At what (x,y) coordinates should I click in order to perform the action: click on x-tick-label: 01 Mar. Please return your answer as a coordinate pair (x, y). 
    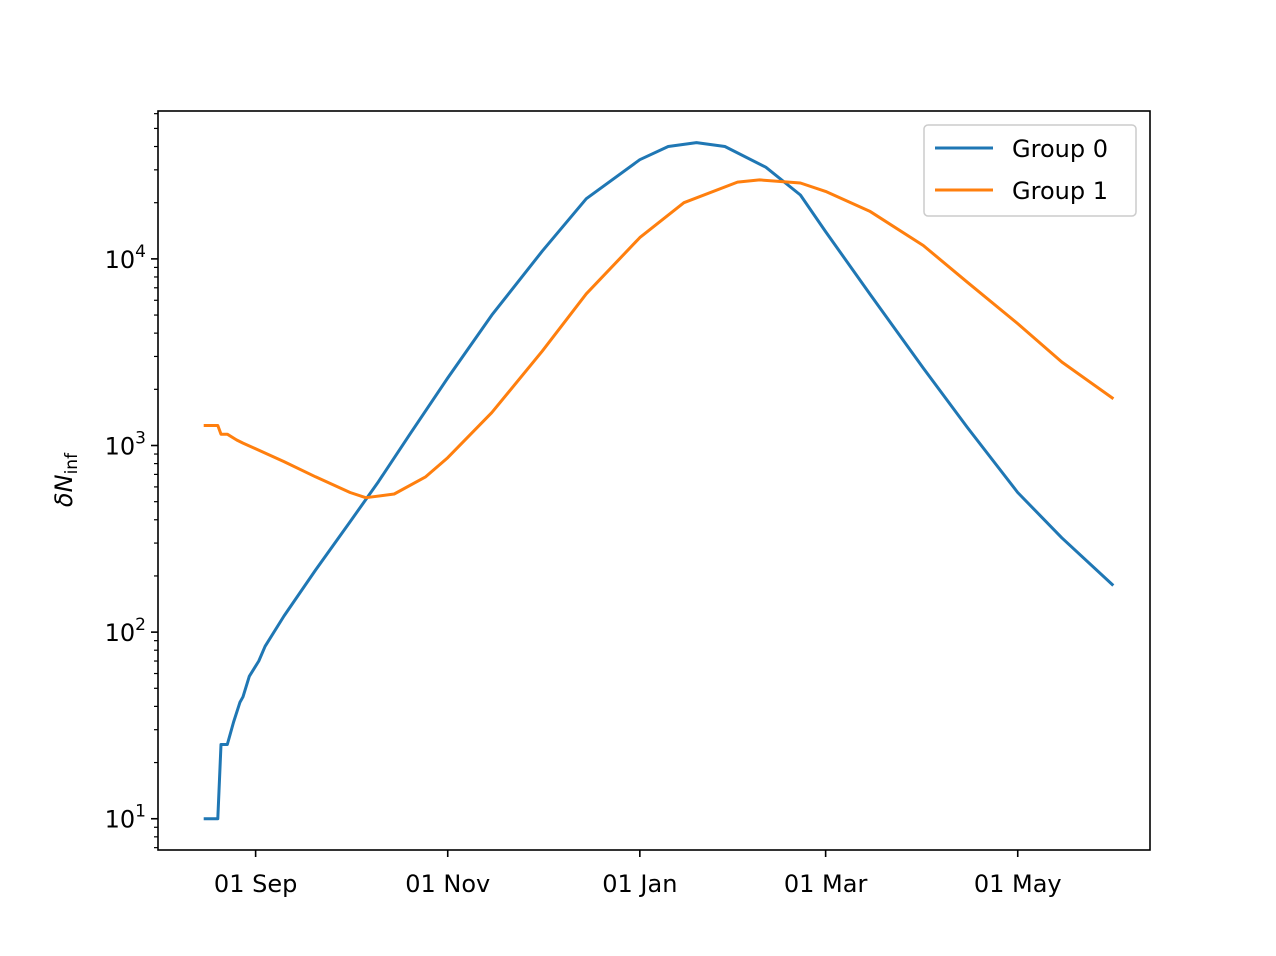
    Looking at the image, I should click on (826, 884).